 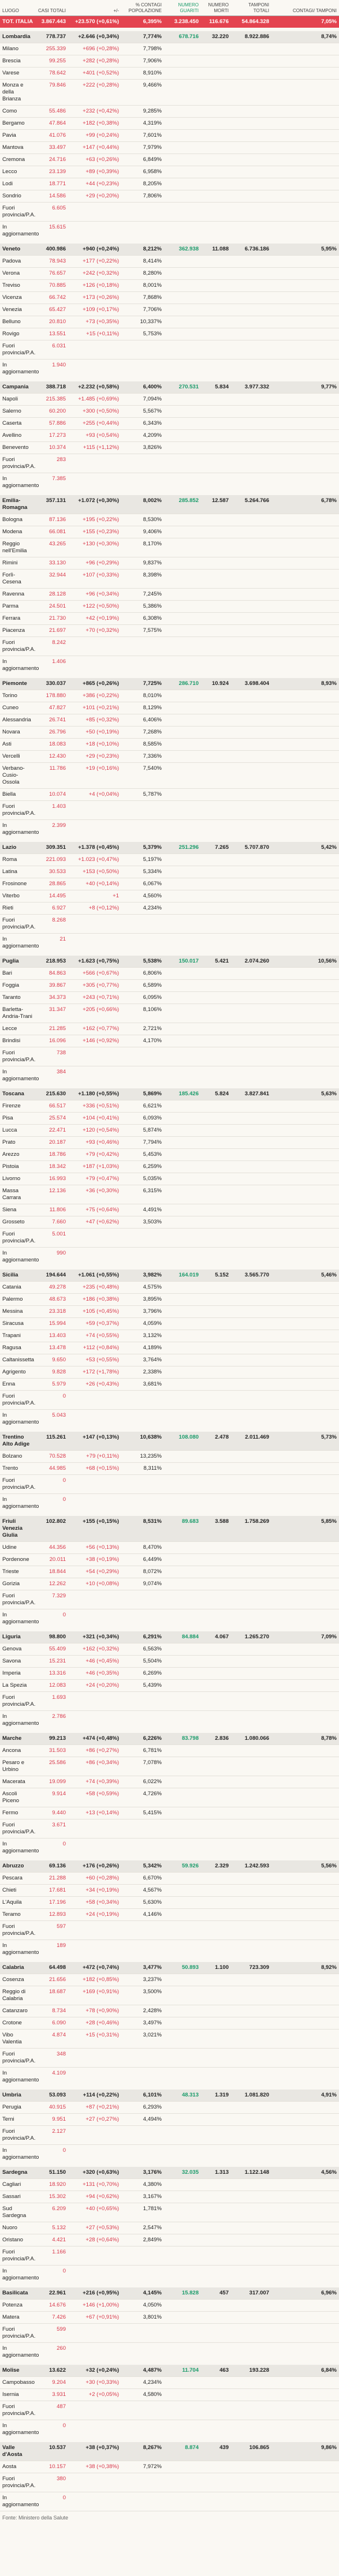 What do you see at coordinates (169, 1559) in the screenshot?
I see `province-row: Pordenone 20.011 +38 (+0,19%) 6,449%` at bounding box center [169, 1559].